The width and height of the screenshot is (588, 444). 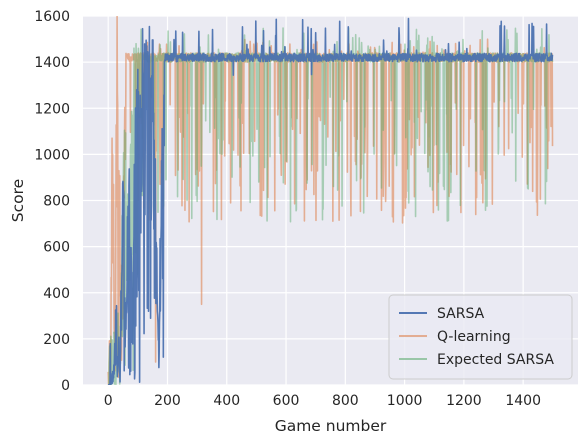 I want to click on legend-label: Expected SARSA, so click(x=495, y=360).